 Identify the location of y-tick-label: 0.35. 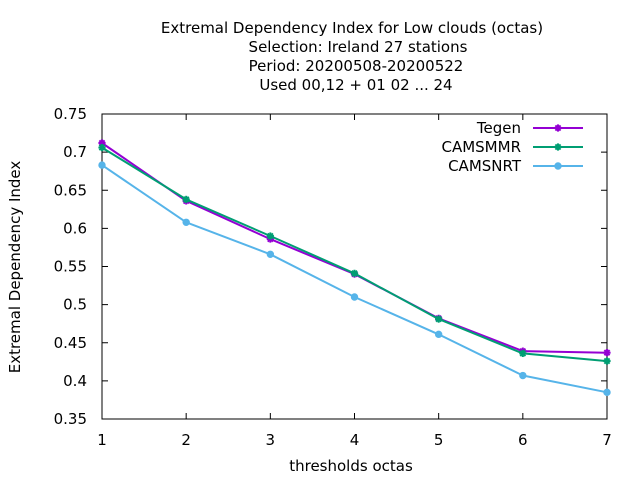
(70, 419).